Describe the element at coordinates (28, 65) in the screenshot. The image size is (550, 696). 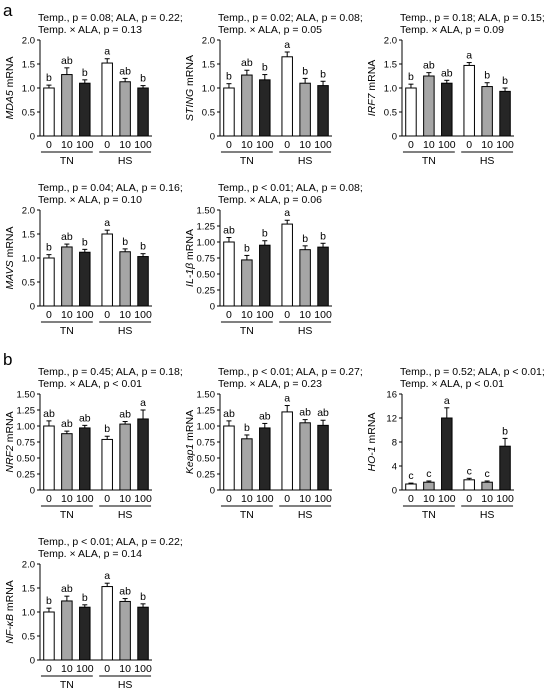
I see `y-tick-label: 1.5` at that location.